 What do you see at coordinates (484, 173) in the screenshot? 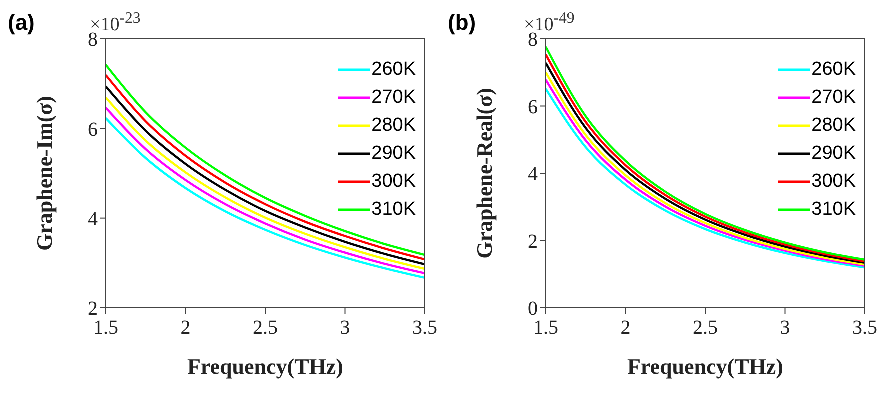
I see `y-axis-title: Graphene-Real(σ)` at bounding box center [484, 173].